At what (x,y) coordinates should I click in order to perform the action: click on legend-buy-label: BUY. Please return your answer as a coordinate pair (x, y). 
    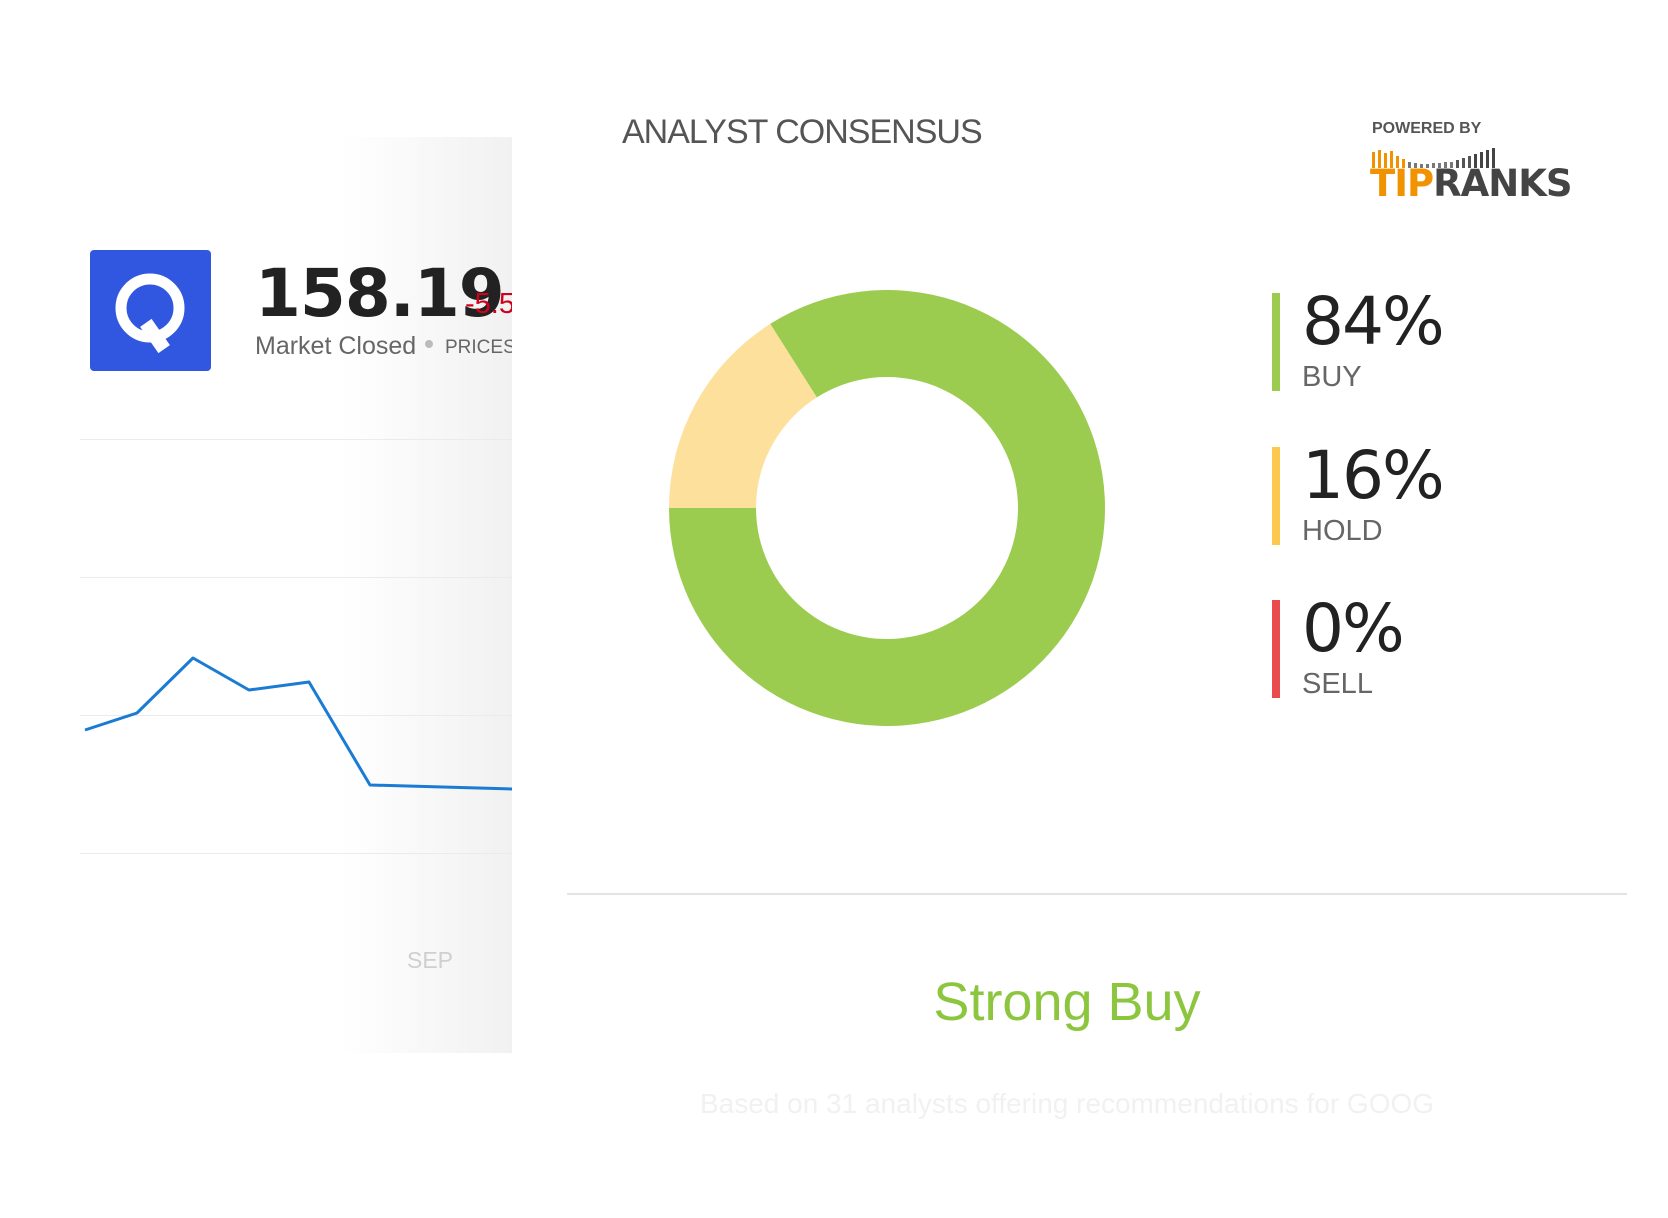
    Looking at the image, I should click on (1332, 377).